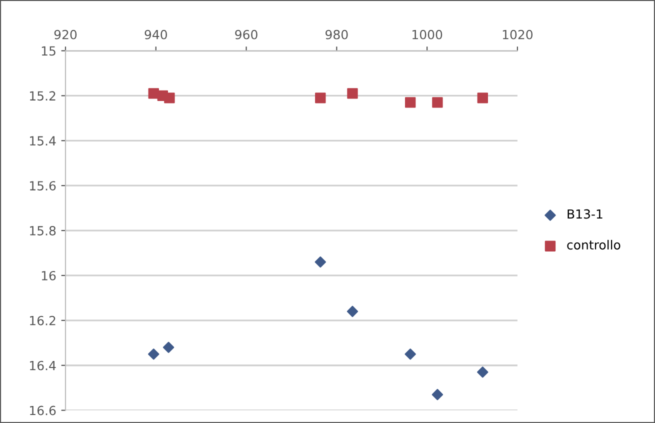  I want to click on y-tick-label: 15.8, so click(43, 231).